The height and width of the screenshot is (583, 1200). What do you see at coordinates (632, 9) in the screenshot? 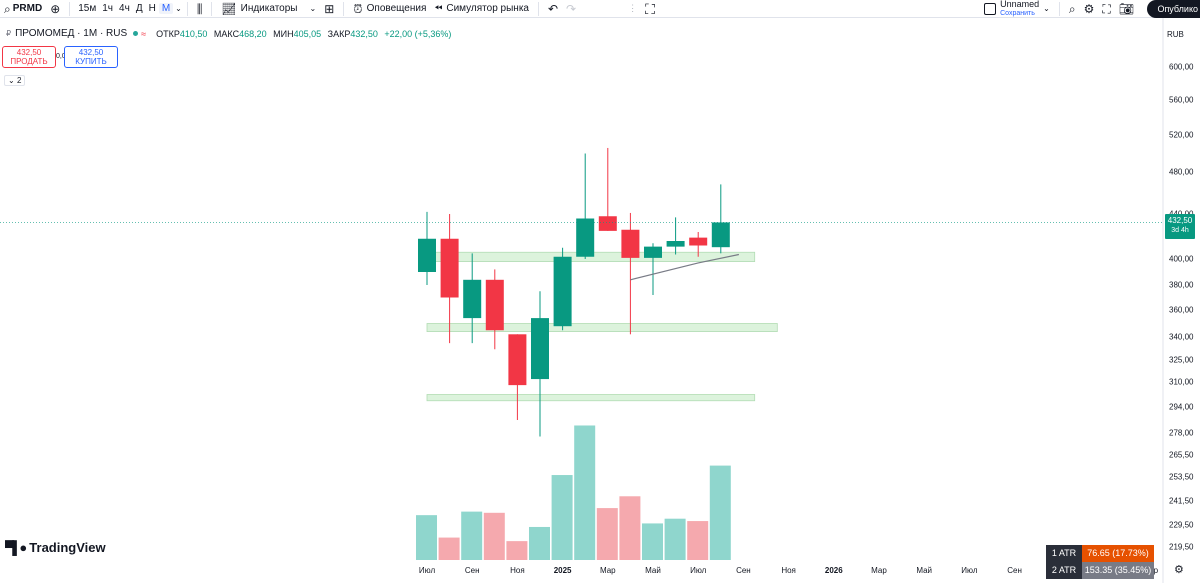
I see `drag-handle: ⋮` at bounding box center [632, 9].